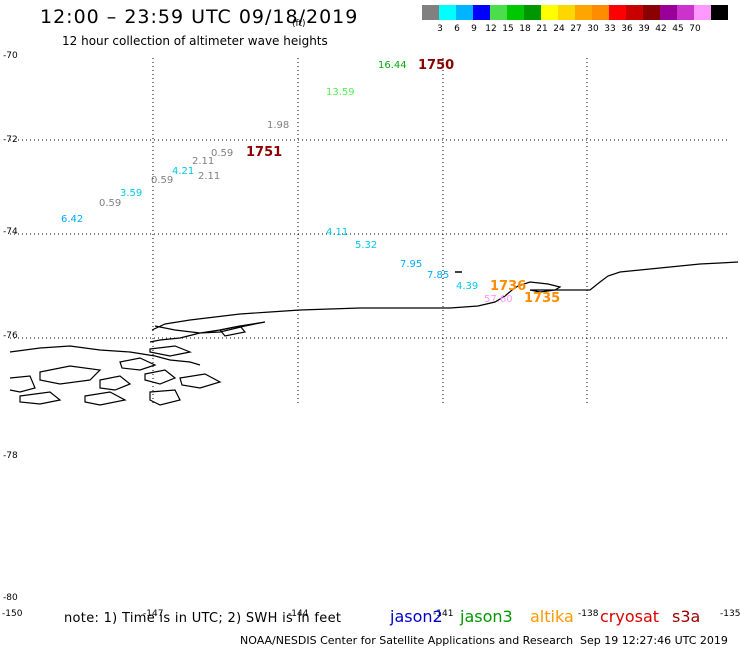 The width and height of the screenshot is (740, 650). What do you see at coordinates (552, 616) in the screenshot?
I see `satellite-name: altika` at bounding box center [552, 616].